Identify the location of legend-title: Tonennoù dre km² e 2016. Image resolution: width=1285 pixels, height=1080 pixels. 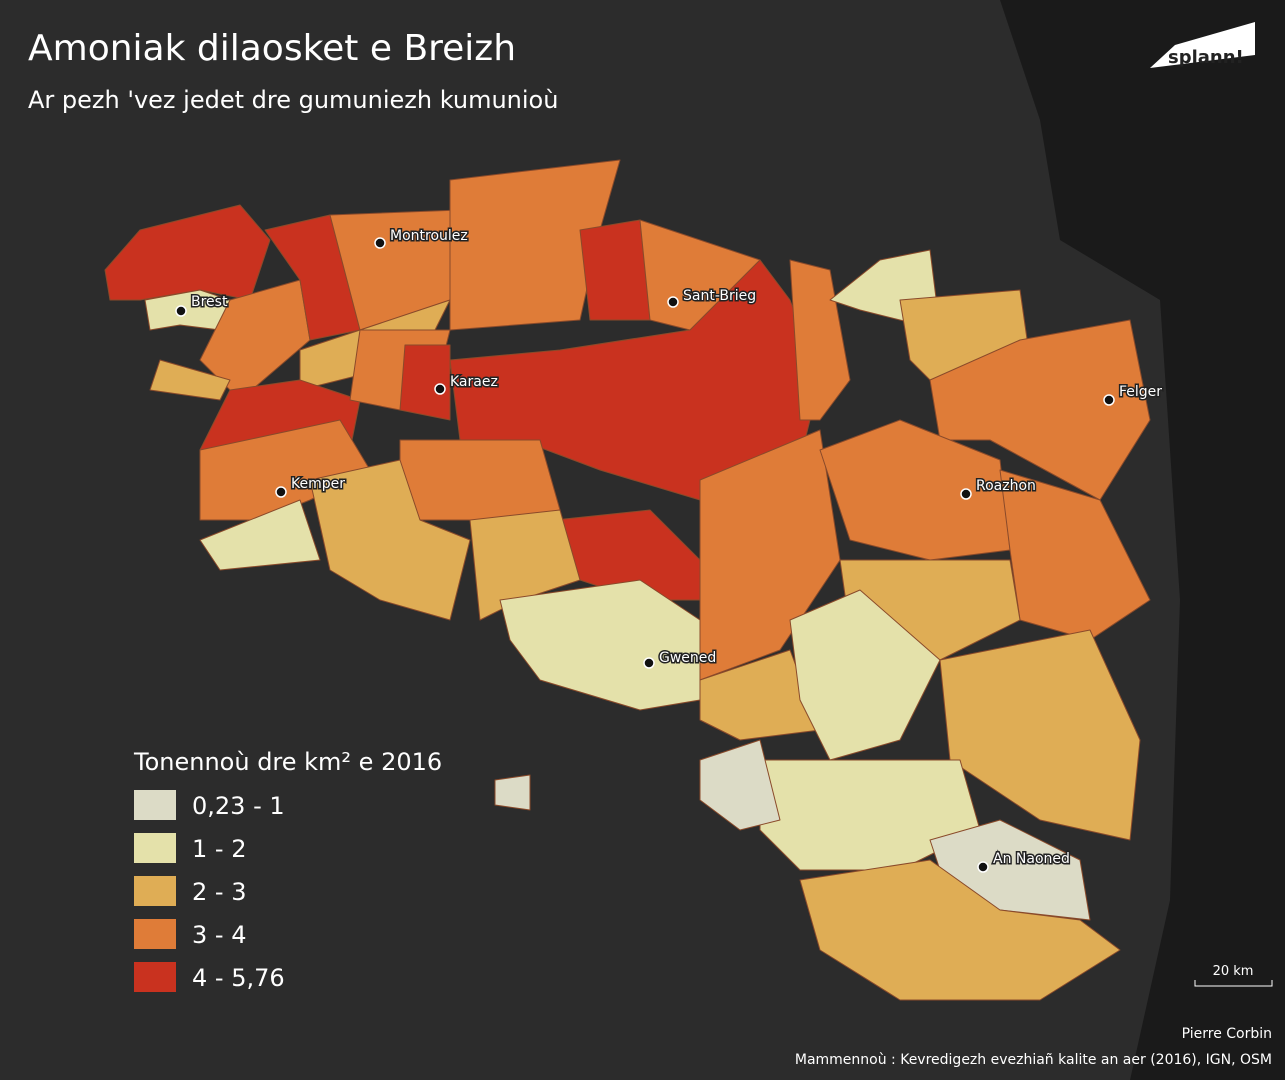
(287, 762).